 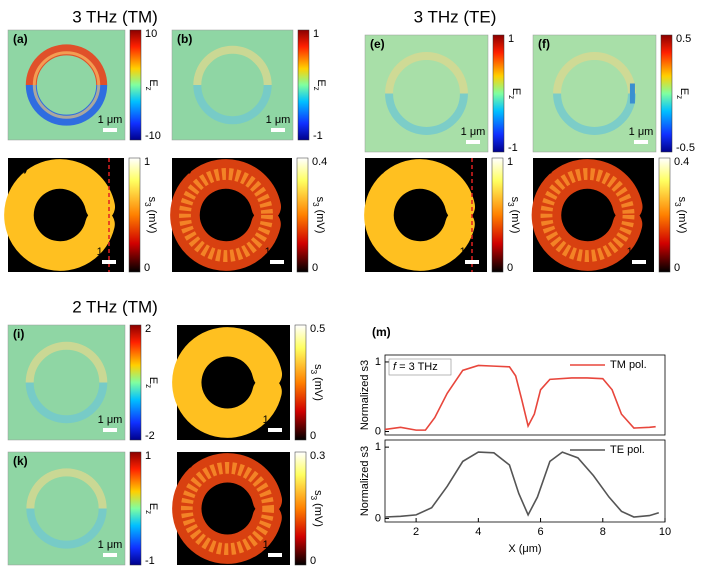 What do you see at coordinates (478, 532) in the screenshot?
I see `x-tick-label: 4` at bounding box center [478, 532].